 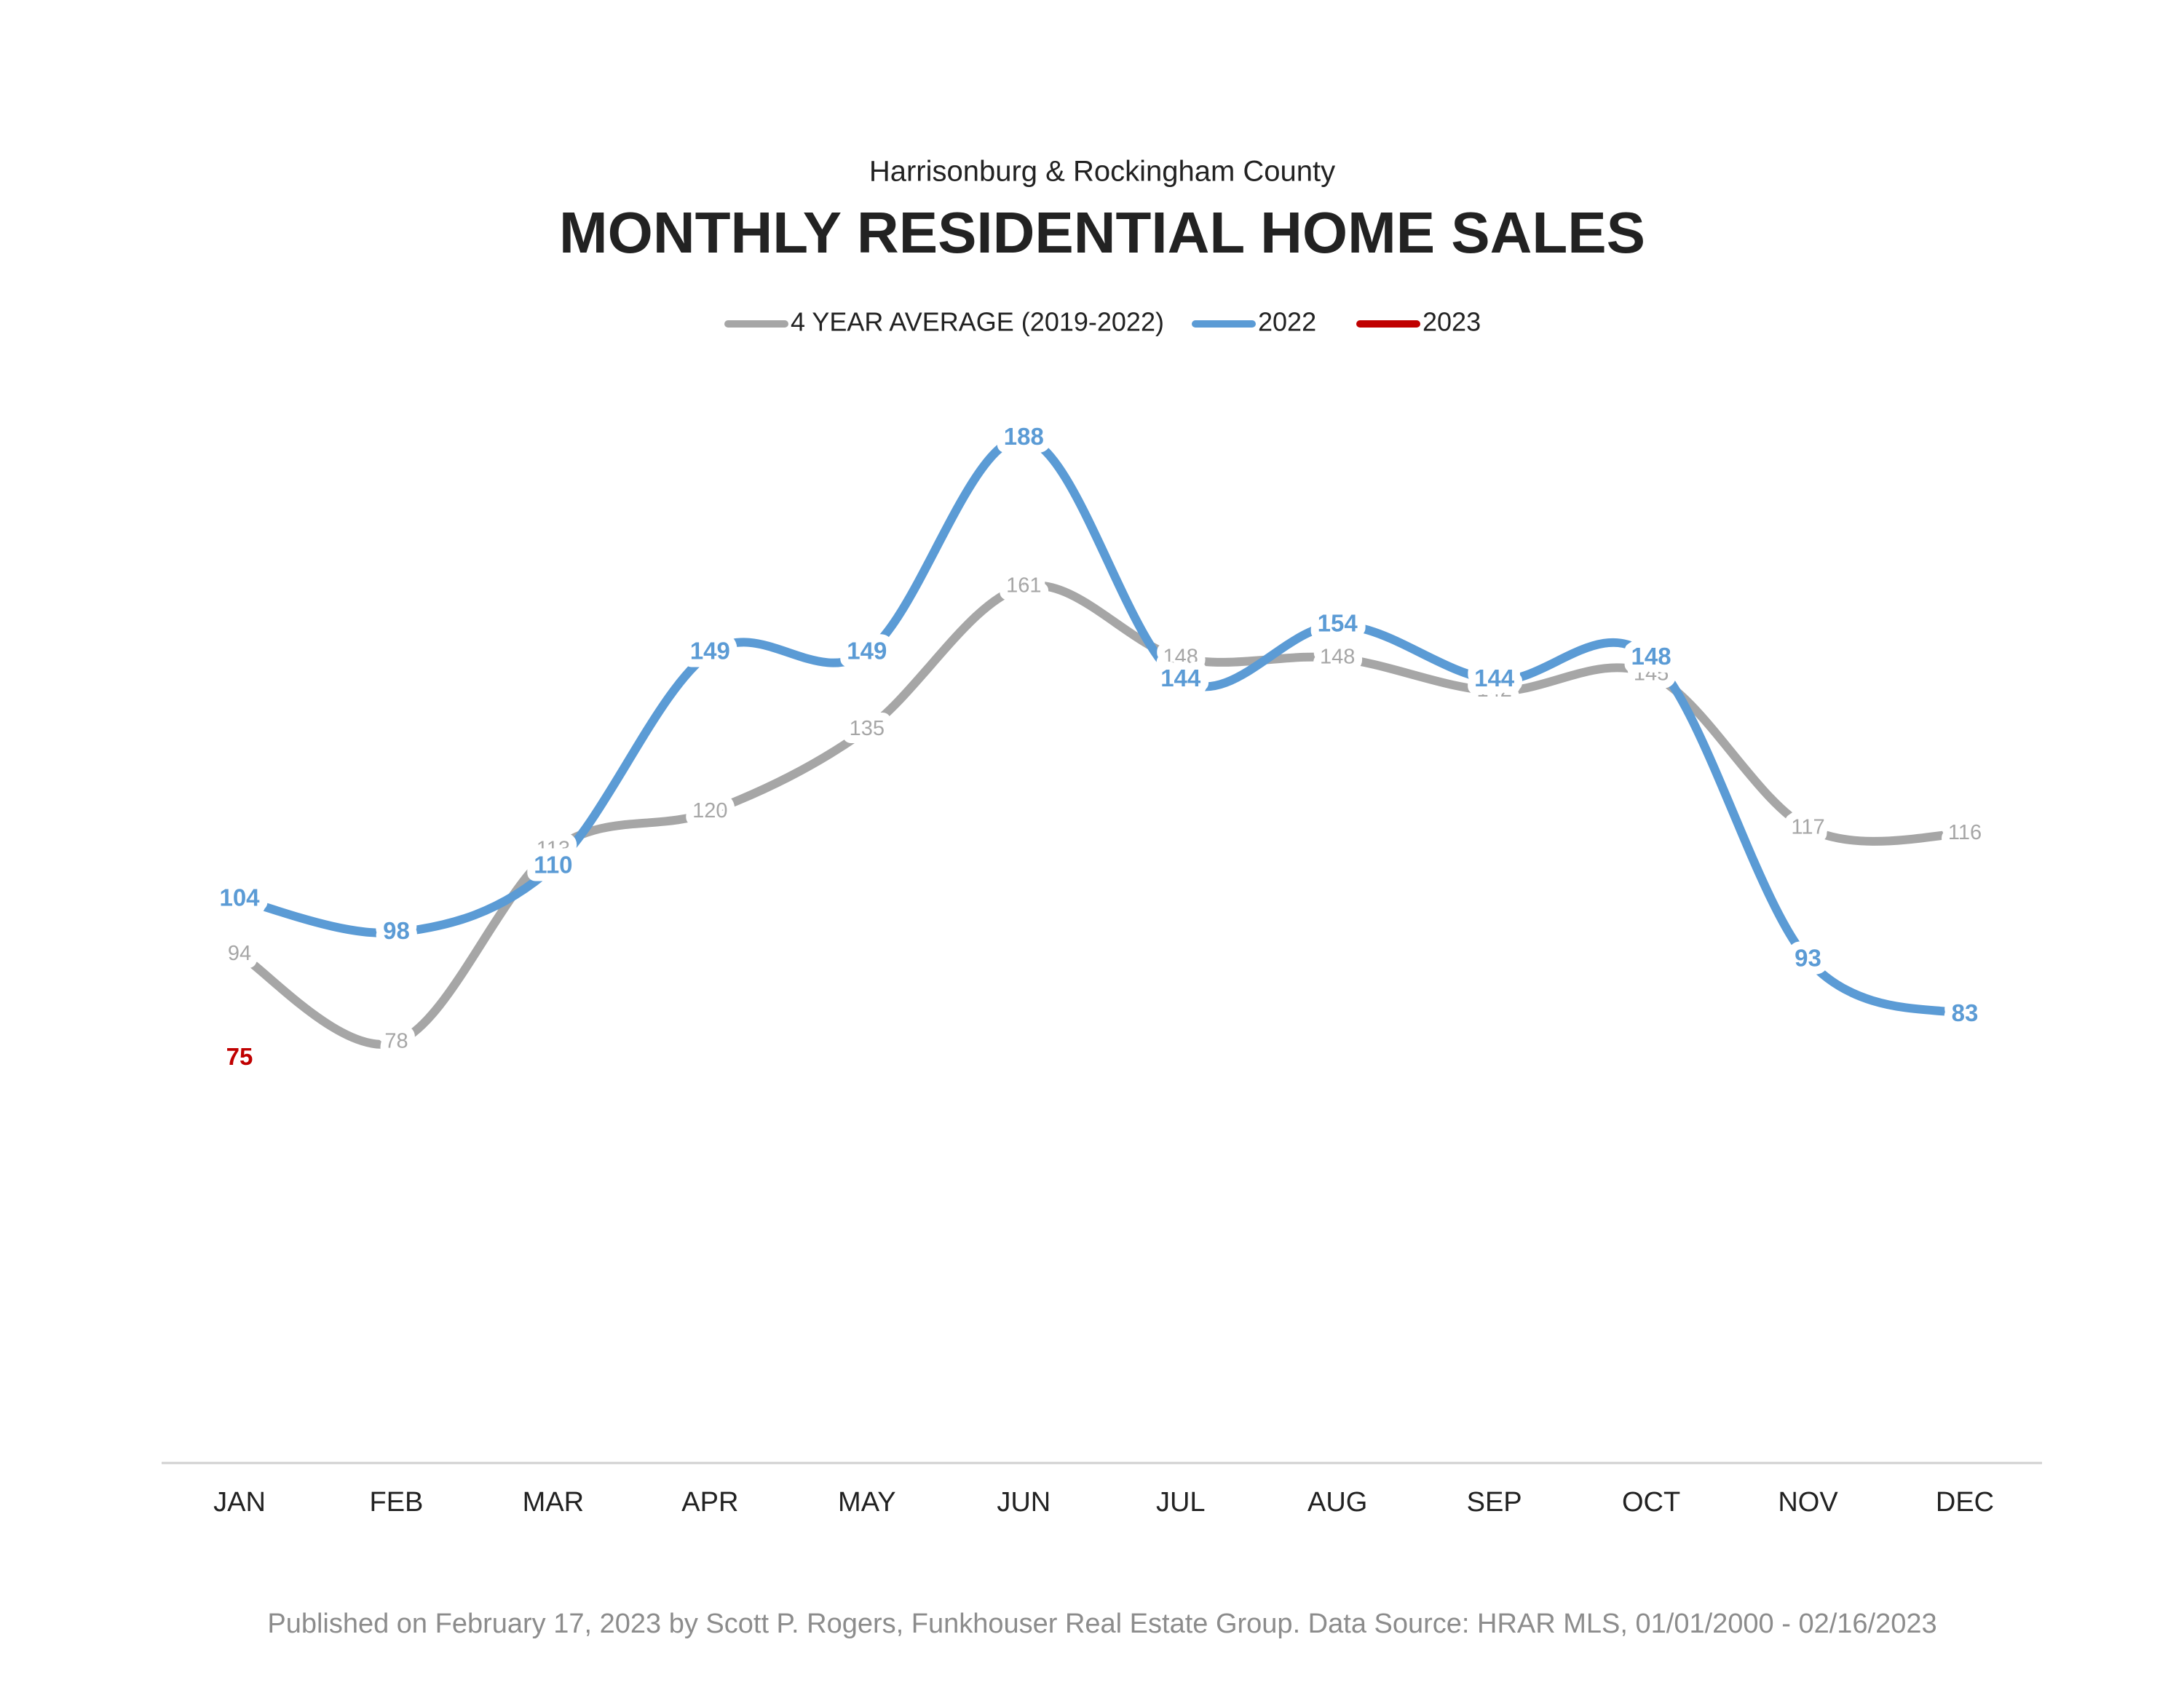 What do you see at coordinates (1807, 826) in the screenshot?
I see `data-label: 117` at bounding box center [1807, 826].